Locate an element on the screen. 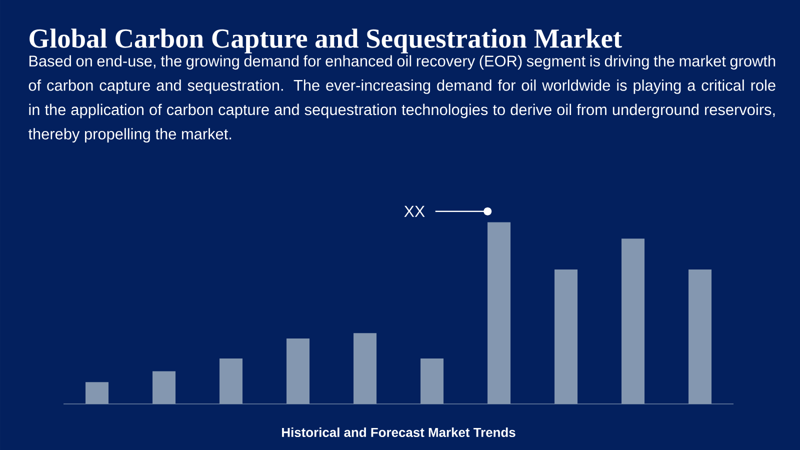 The width and height of the screenshot is (800, 450). chart-title: Global Carbon Capture and Sequestration Market is located at coordinates (326, 41).